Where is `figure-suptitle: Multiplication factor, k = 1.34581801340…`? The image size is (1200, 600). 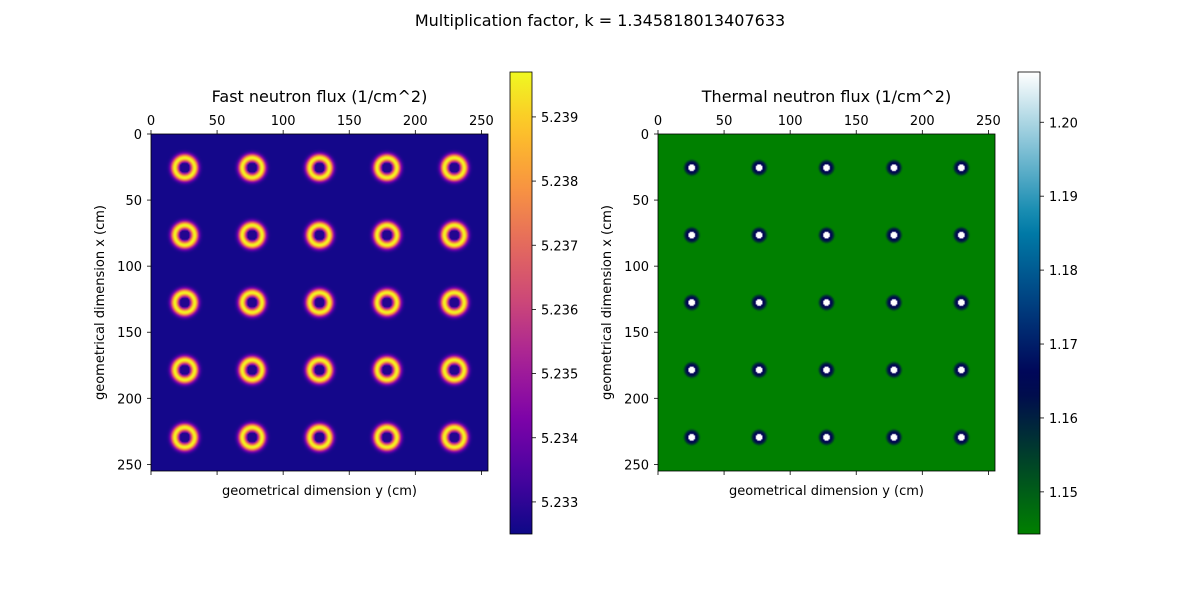 figure-suptitle: Multiplication factor, k = 1.34581801340… is located at coordinates (600, 20).